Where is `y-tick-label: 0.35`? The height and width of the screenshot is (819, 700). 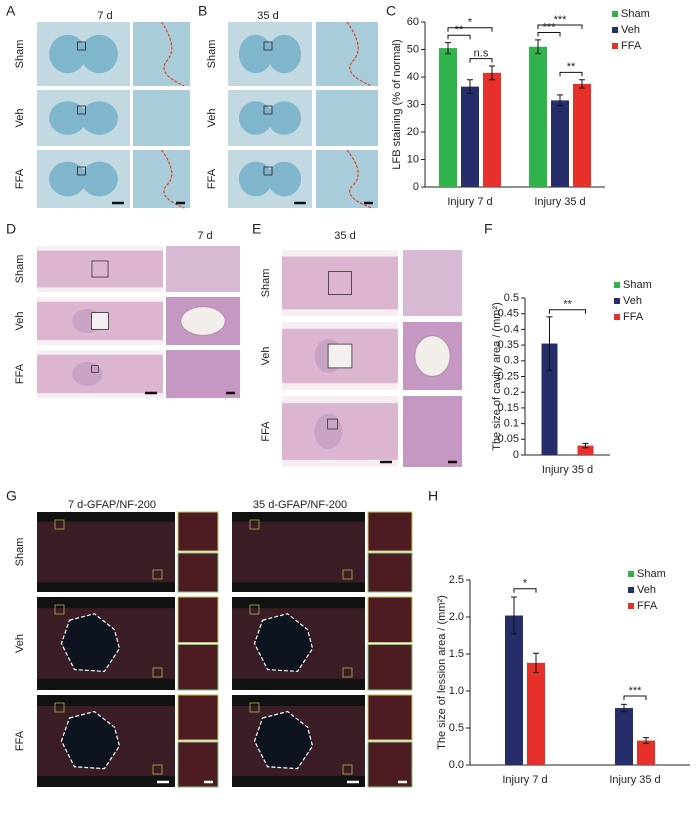
y-tick-label: 0.35 is located at coordinates (508, 345).